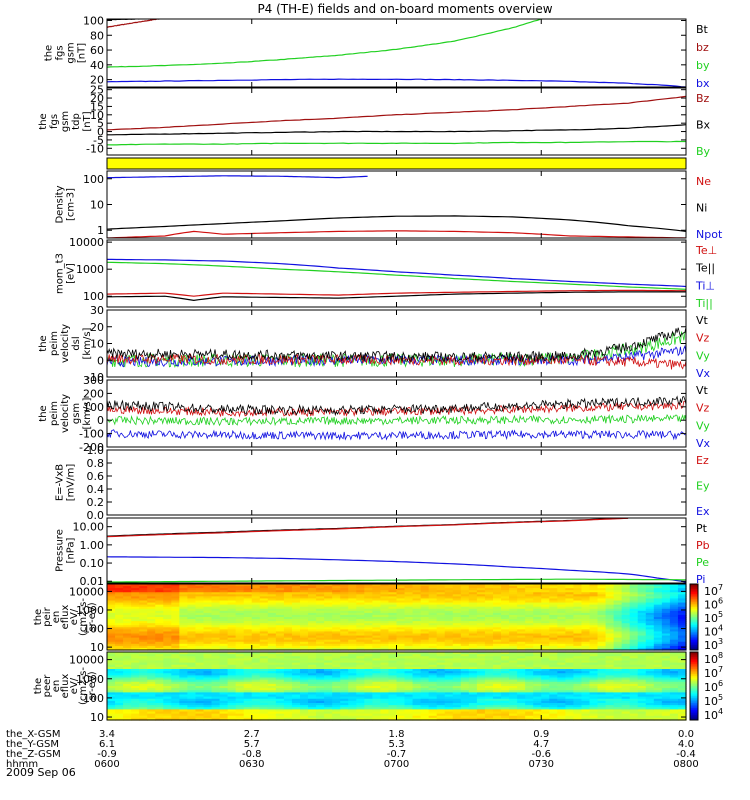 This screenshot has width=750, height=800. Describe the element at coordinates (694, 591) in the screenshot. I see `peir-en-eflux-colorbar-step` at that location.